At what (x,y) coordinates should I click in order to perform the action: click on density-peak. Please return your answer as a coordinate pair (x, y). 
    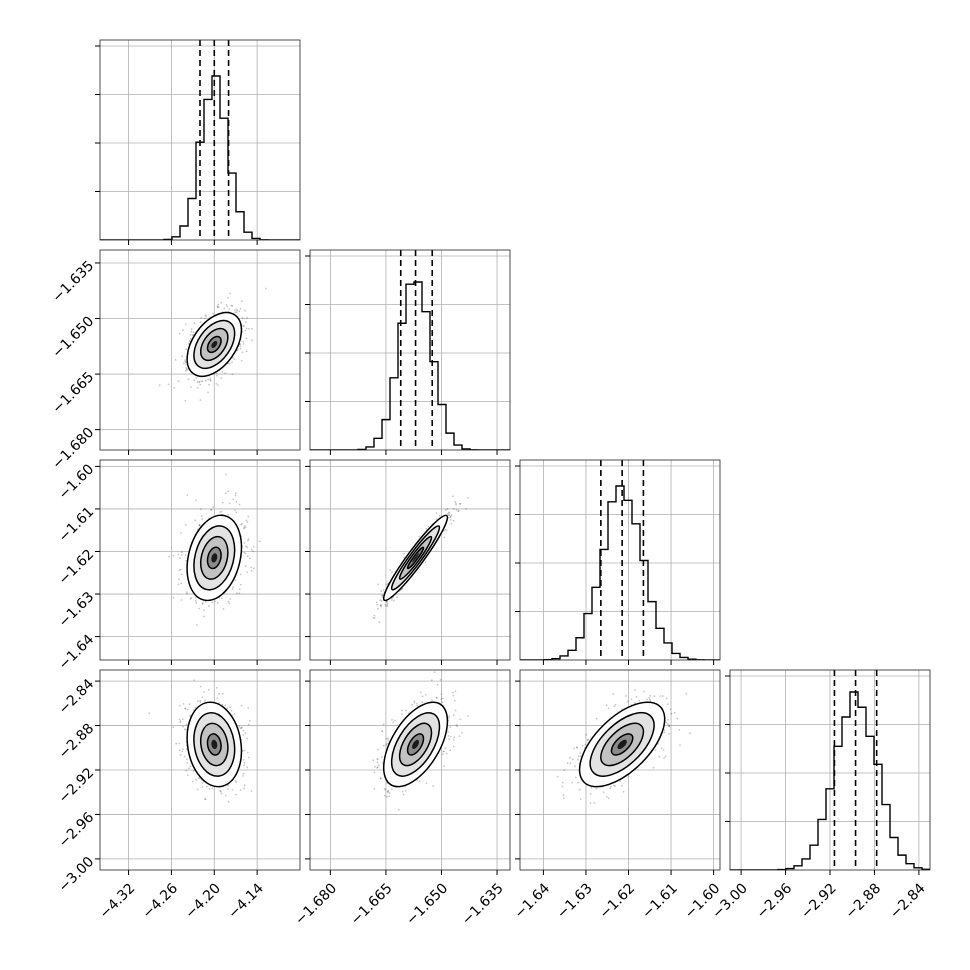
    Looking at the image, I should click on (416, 744).